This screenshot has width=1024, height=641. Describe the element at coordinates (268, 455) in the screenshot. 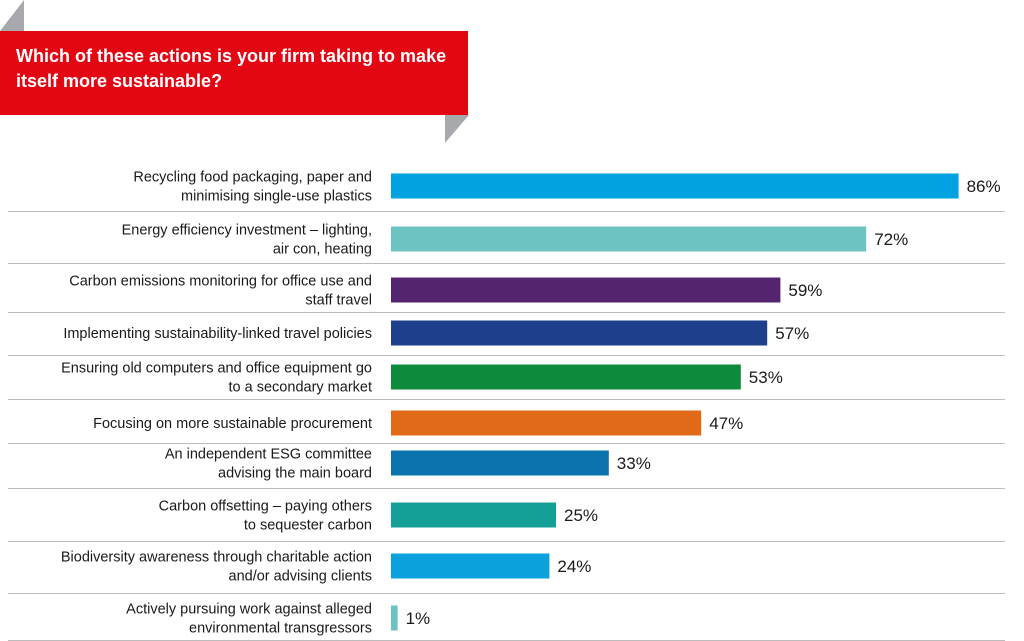

I see `category-label: An independent ESG committee` at that location.